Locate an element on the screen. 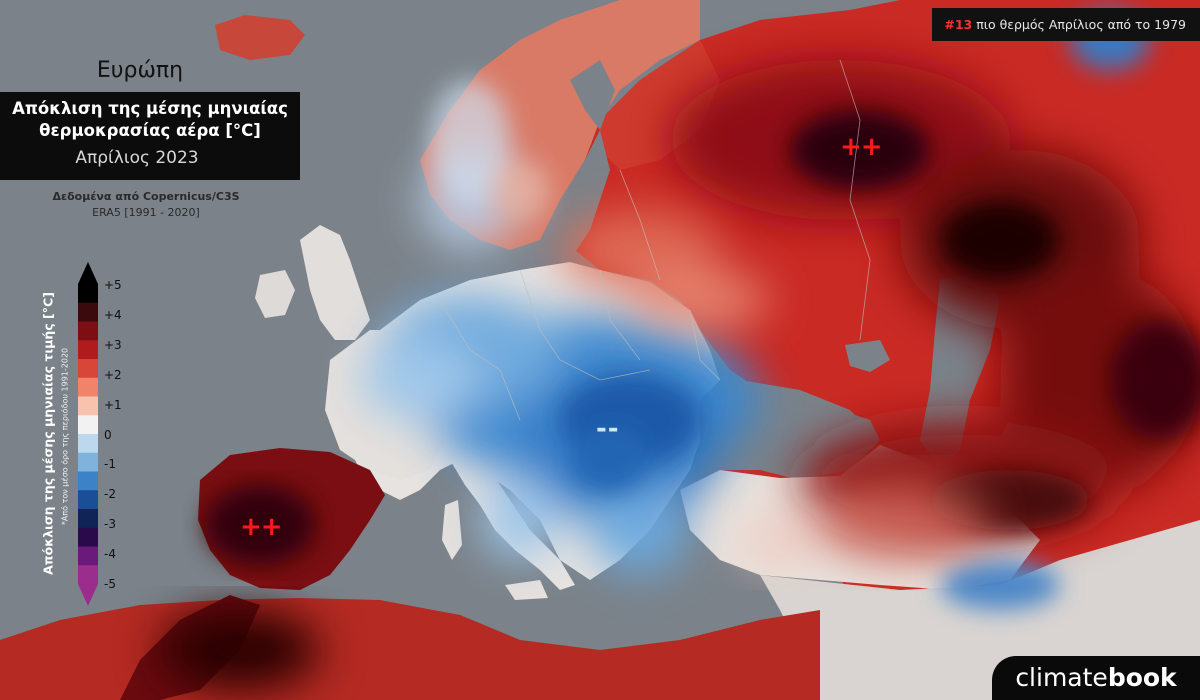  source-line-2: ERA5 [1991 - 2020] is located at coordinates (146, 212).